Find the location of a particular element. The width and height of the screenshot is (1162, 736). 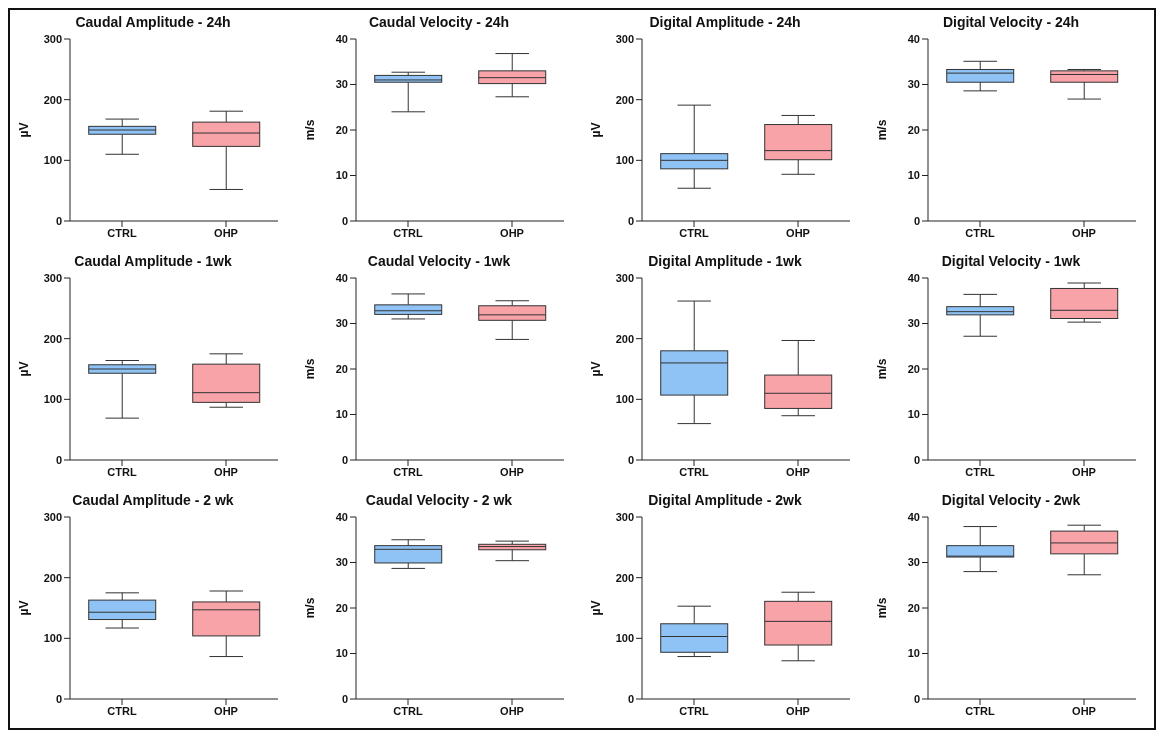

chart-title: Digital Amplitude - 24h is located at coordinates (725, 22).